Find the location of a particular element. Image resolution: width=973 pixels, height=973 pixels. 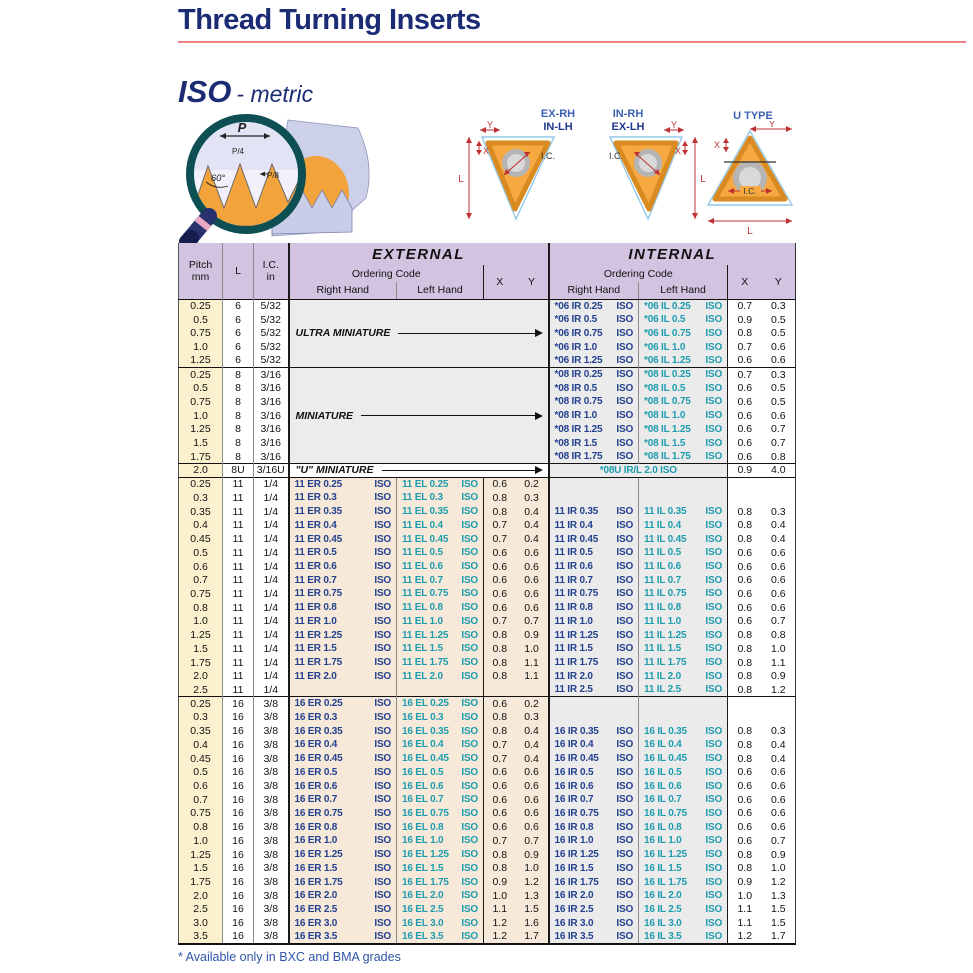

code-prefix: 11 IR 1.0 is located at coordinates (573, 621).